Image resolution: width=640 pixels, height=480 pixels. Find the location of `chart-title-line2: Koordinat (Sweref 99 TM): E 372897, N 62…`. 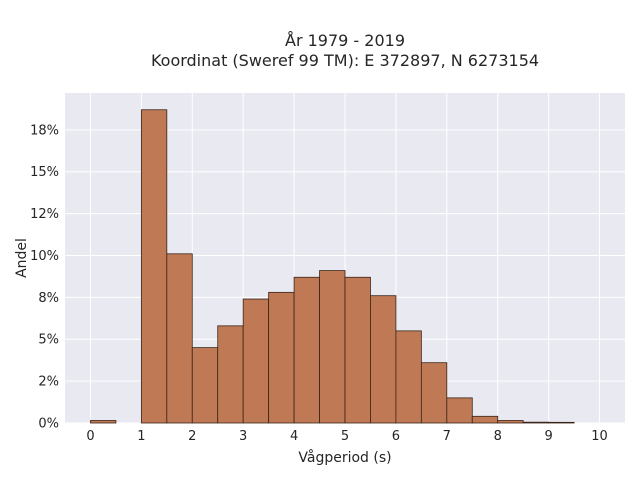

chart-title-line2: Koordinat (Sweref 99 TM): E 372897, N 62… is located at coordinates (345, 60).